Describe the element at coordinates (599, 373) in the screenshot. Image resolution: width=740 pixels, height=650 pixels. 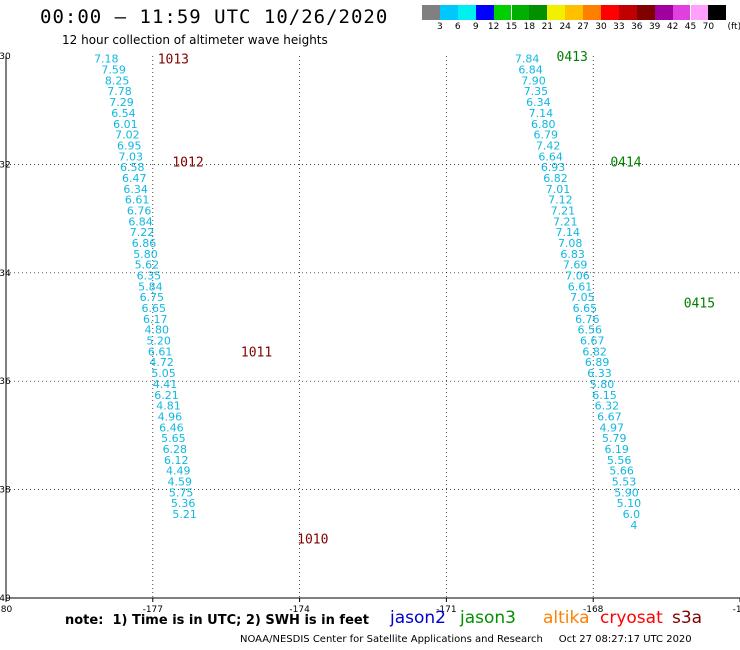
I see `swh-value-label: 6.33` at that location.